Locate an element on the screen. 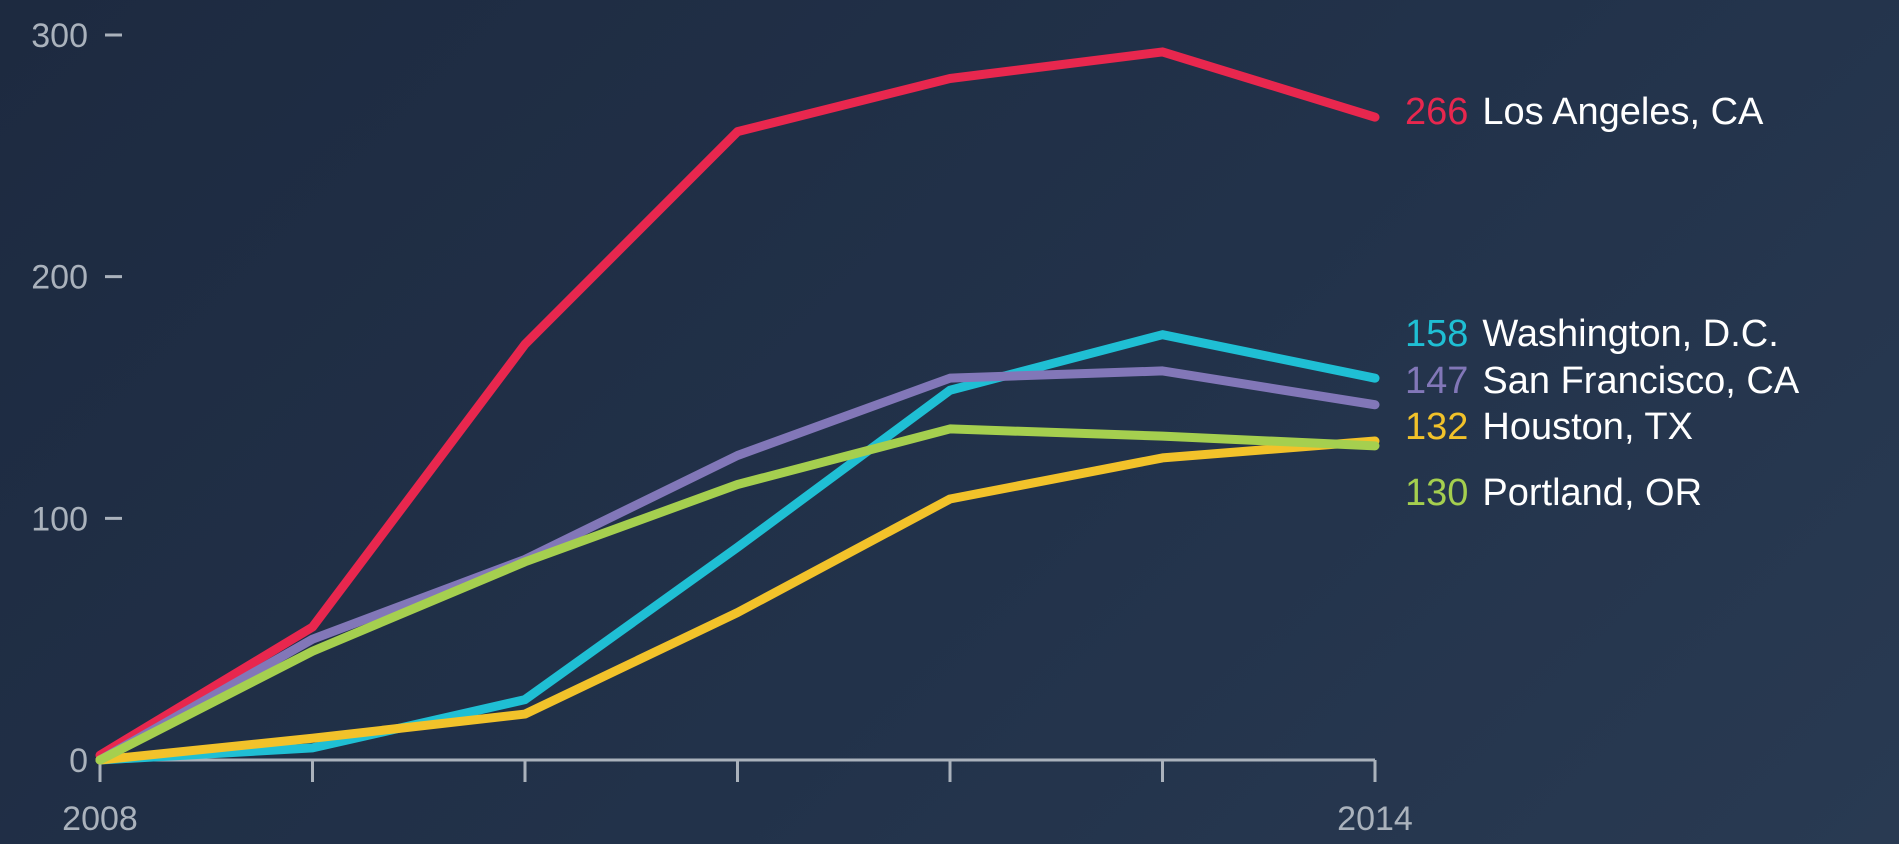 The width and height of the screenshot is (1899, 844). series-name: Washington, D.C. is located at coordinates (1630, 334).